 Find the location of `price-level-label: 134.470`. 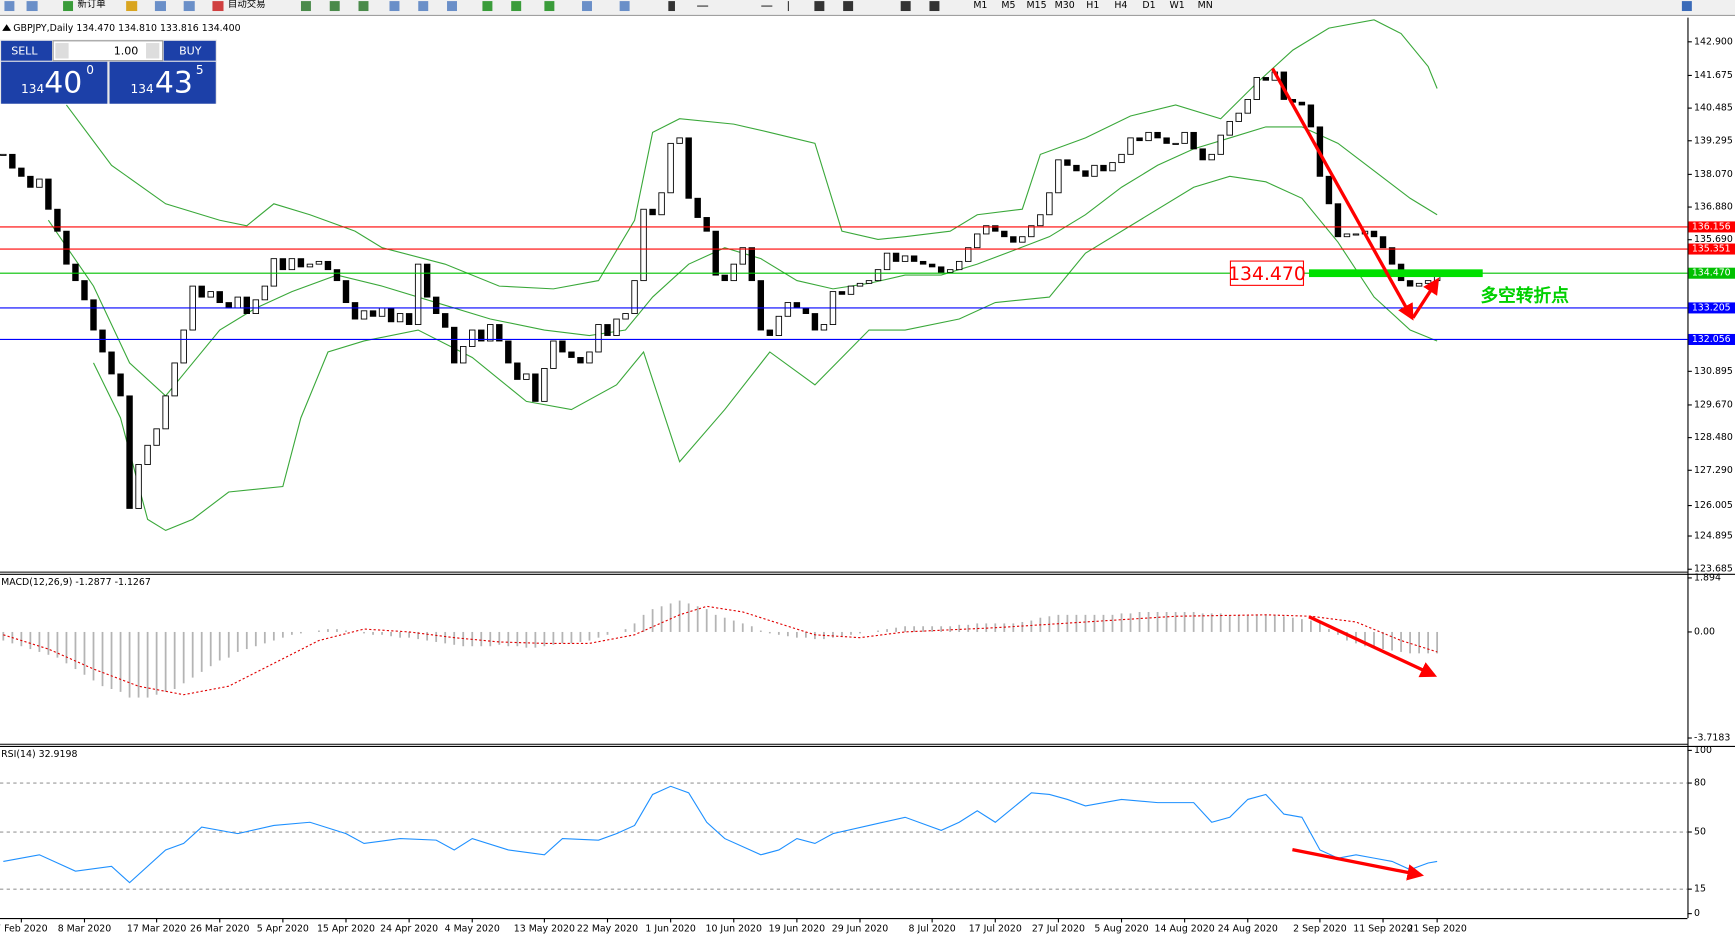

price-level-label: 134.470 is located at coordinates (1711, 273).